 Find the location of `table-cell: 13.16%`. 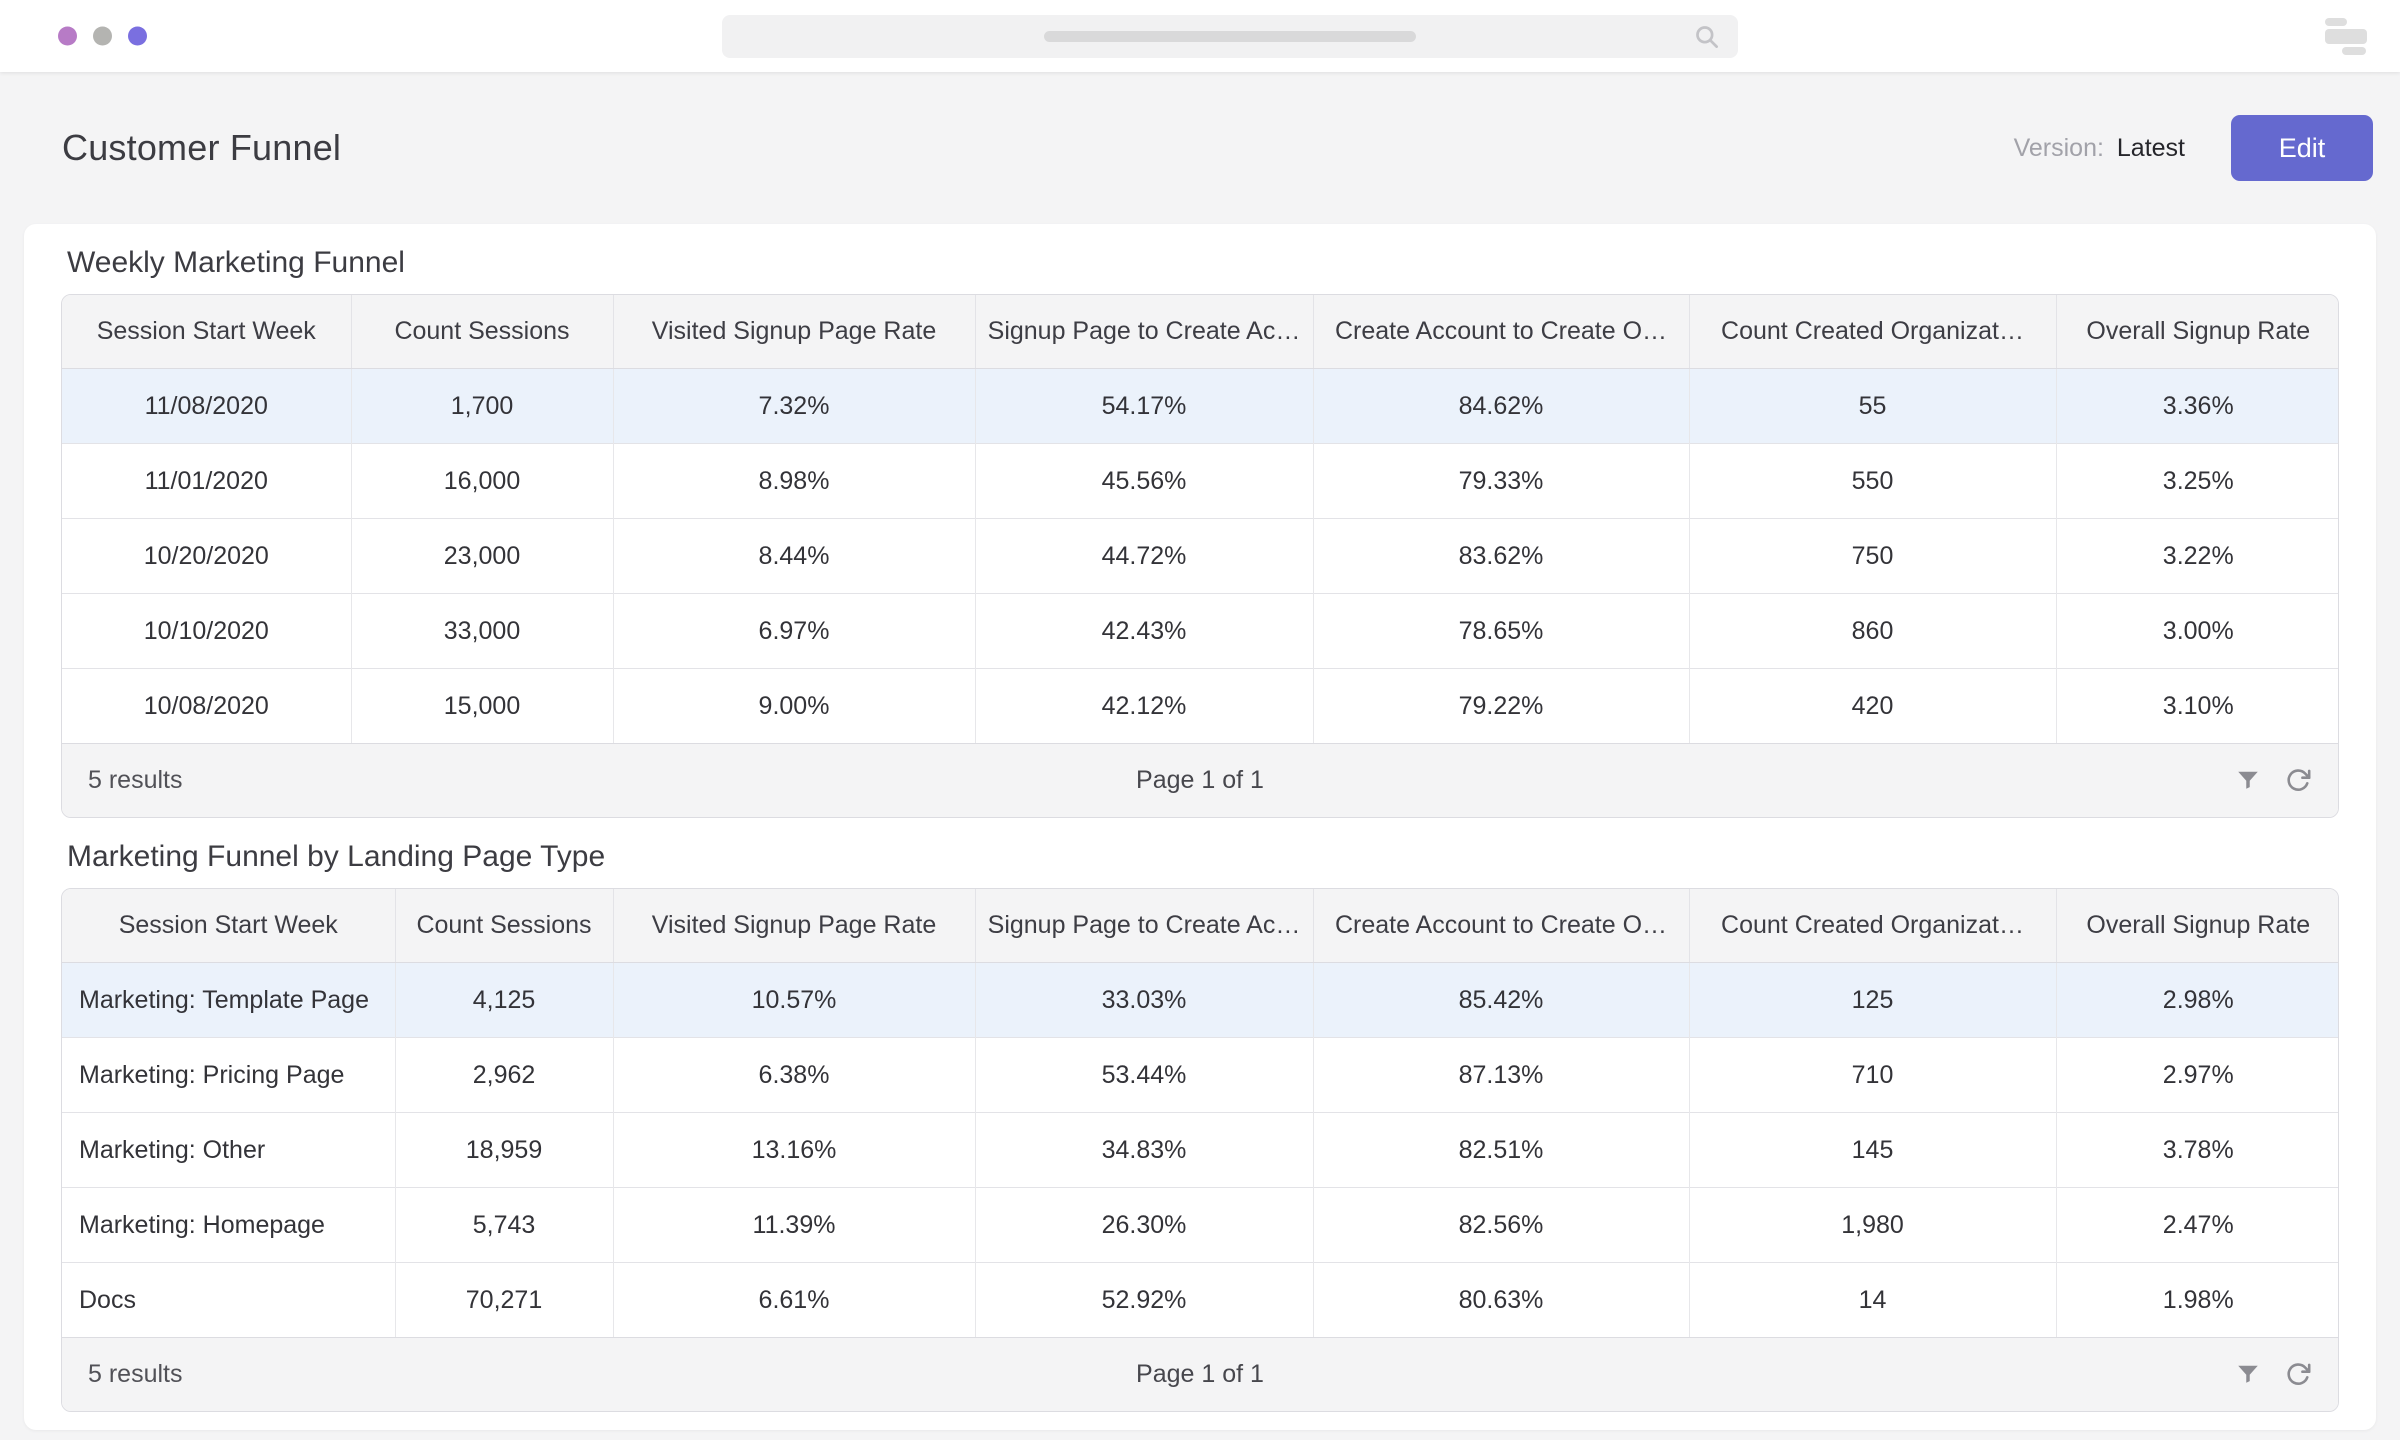

table-cell: 13.16% is located at coordinates (793, 1150).